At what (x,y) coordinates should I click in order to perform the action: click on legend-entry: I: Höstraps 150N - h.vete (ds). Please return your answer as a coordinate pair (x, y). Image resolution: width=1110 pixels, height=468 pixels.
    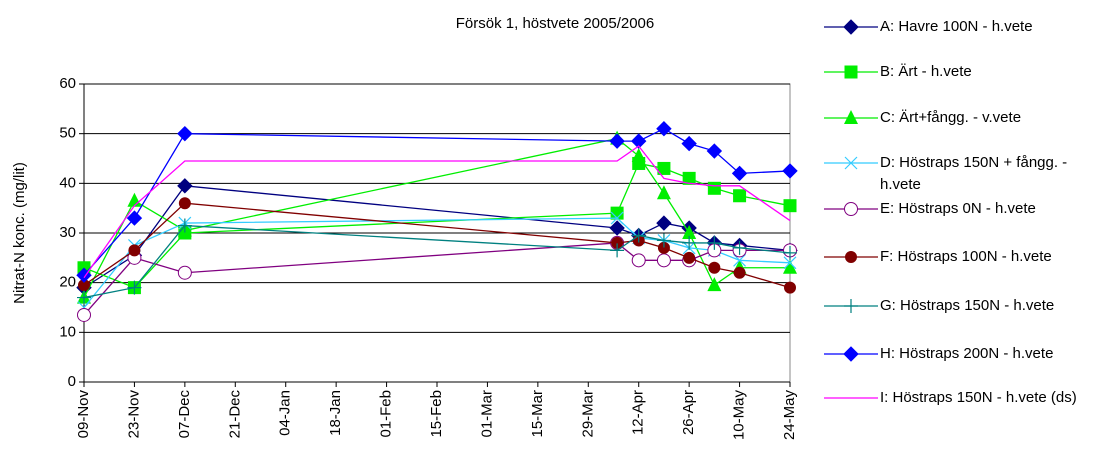
    Looking at the image, I should click on (965, 398).